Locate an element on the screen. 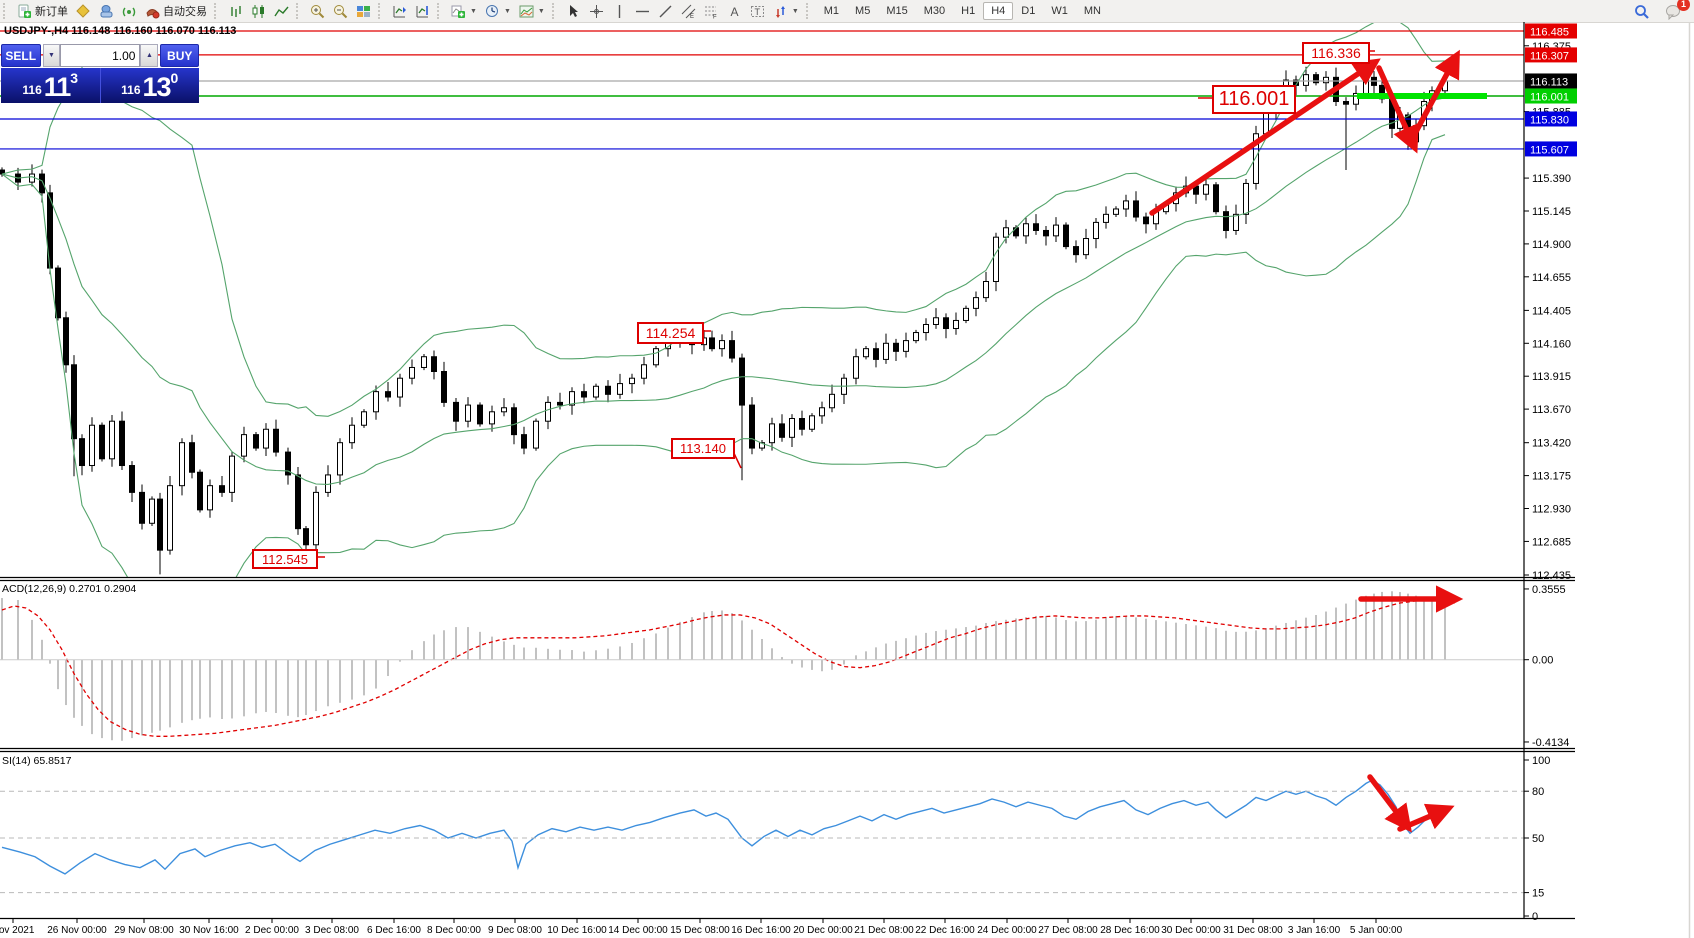  indicators-button: ▼ is located at coordinates (464, 11).